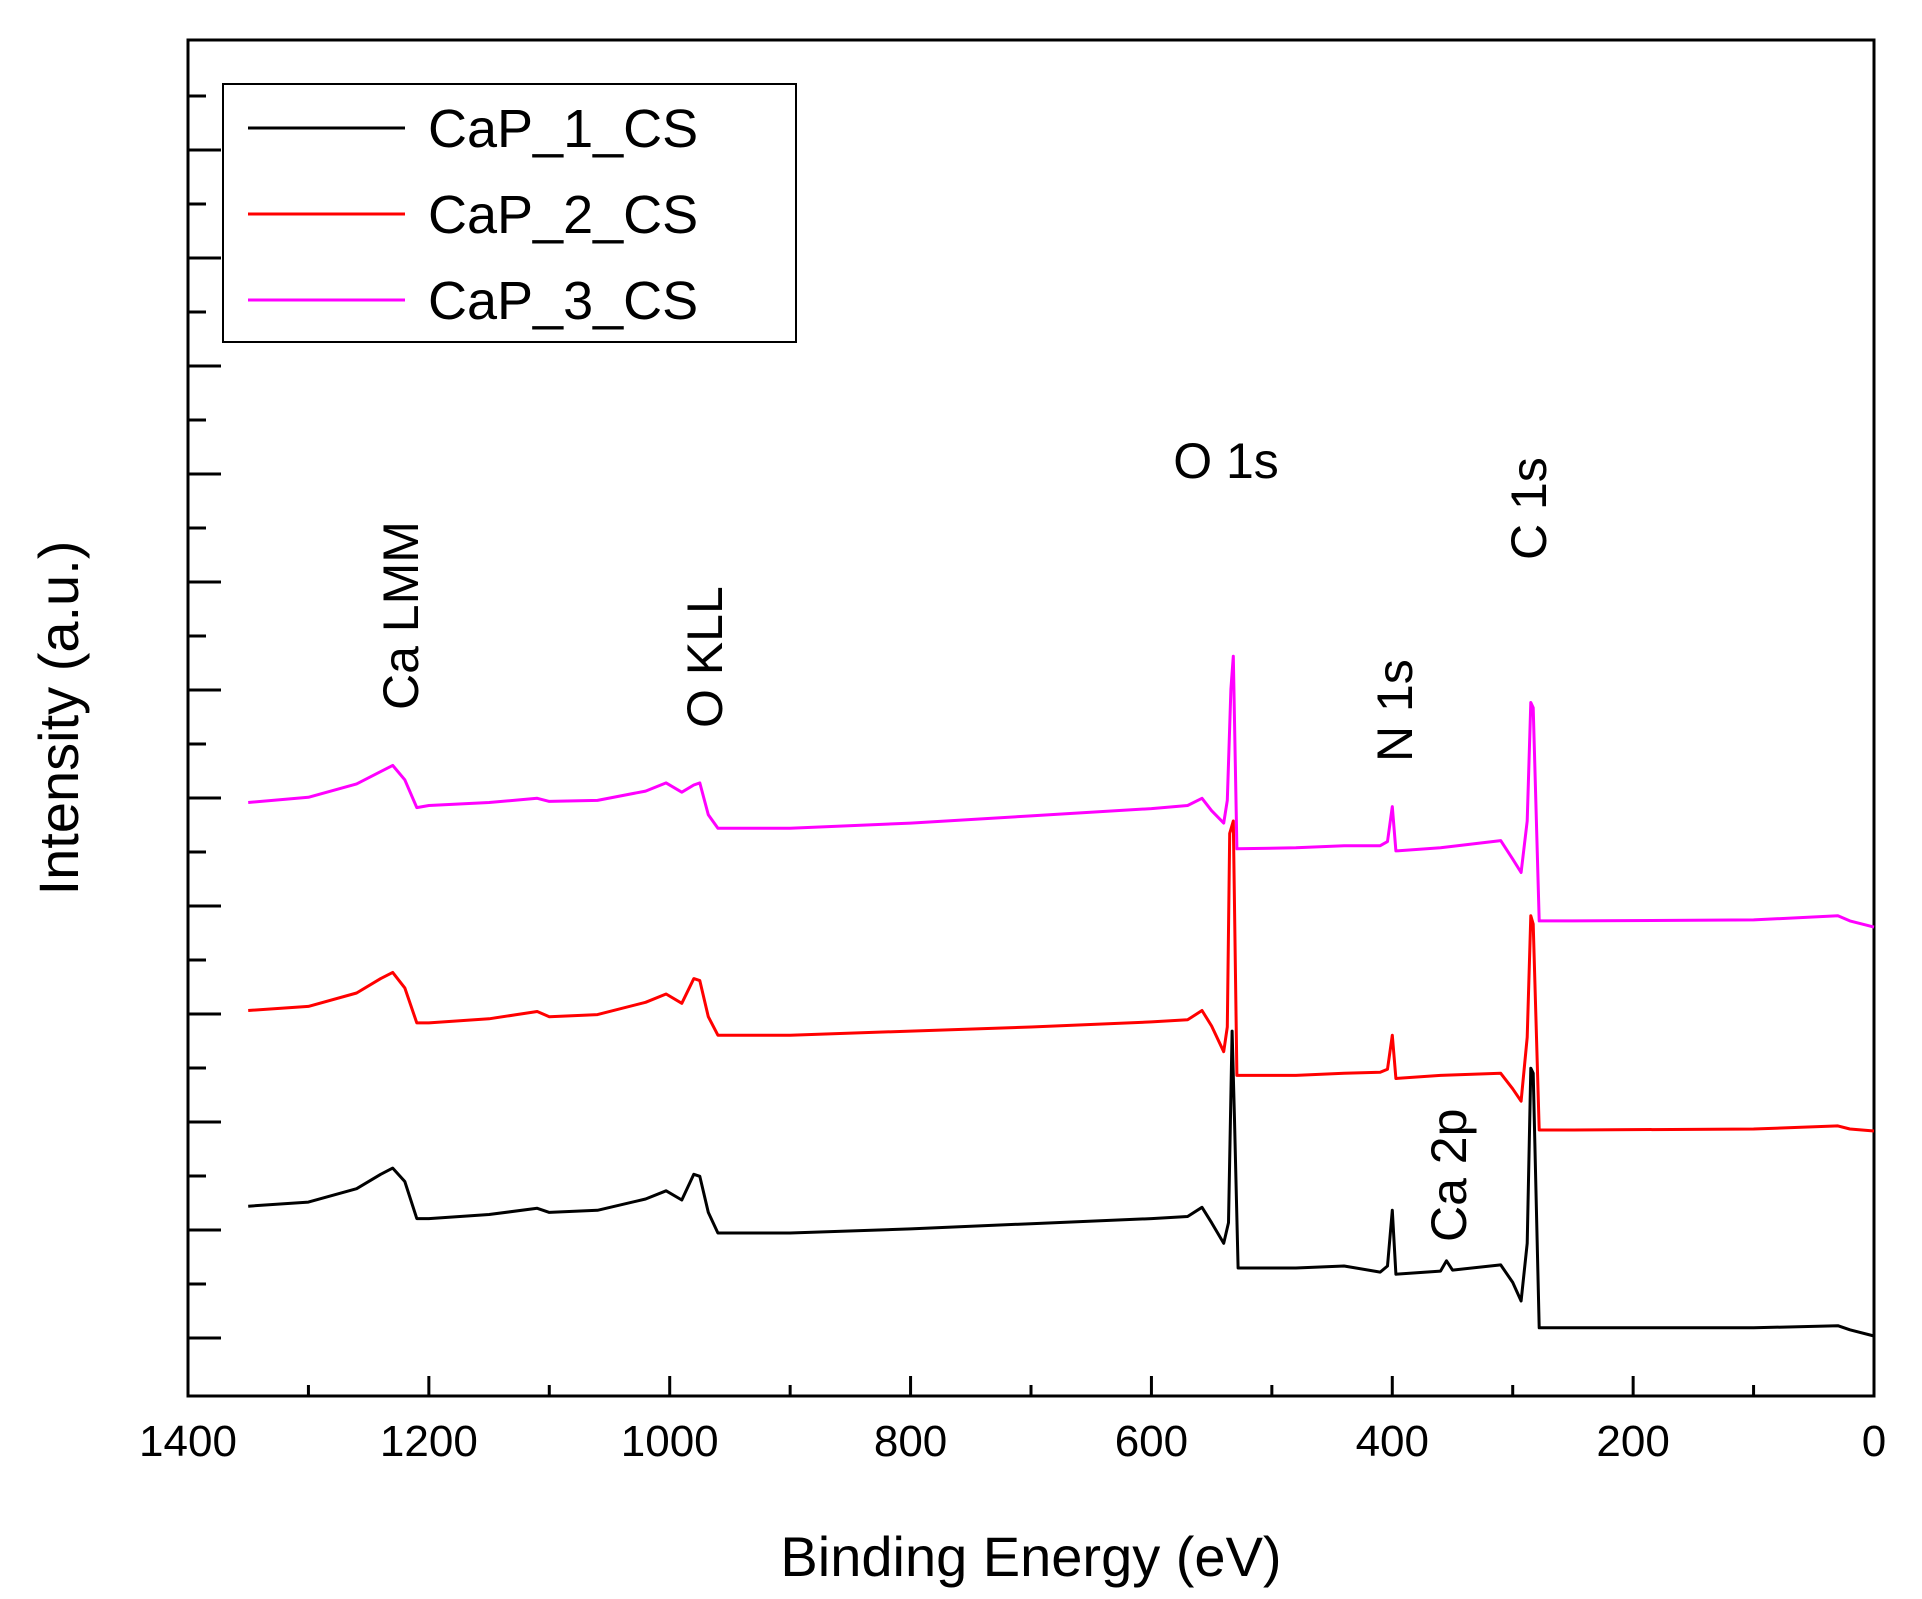  I want to click on peak-label: O KLL, so click(705, 657).